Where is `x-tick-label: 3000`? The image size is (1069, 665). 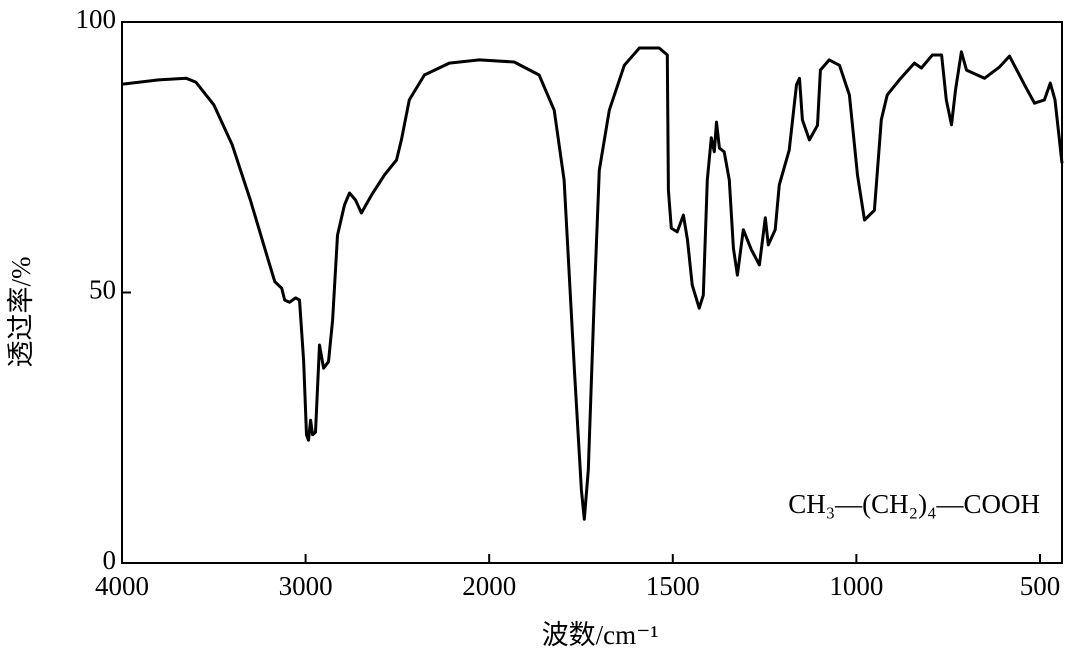
x-tick-label: 3000 is located at coordinates (306, 586).